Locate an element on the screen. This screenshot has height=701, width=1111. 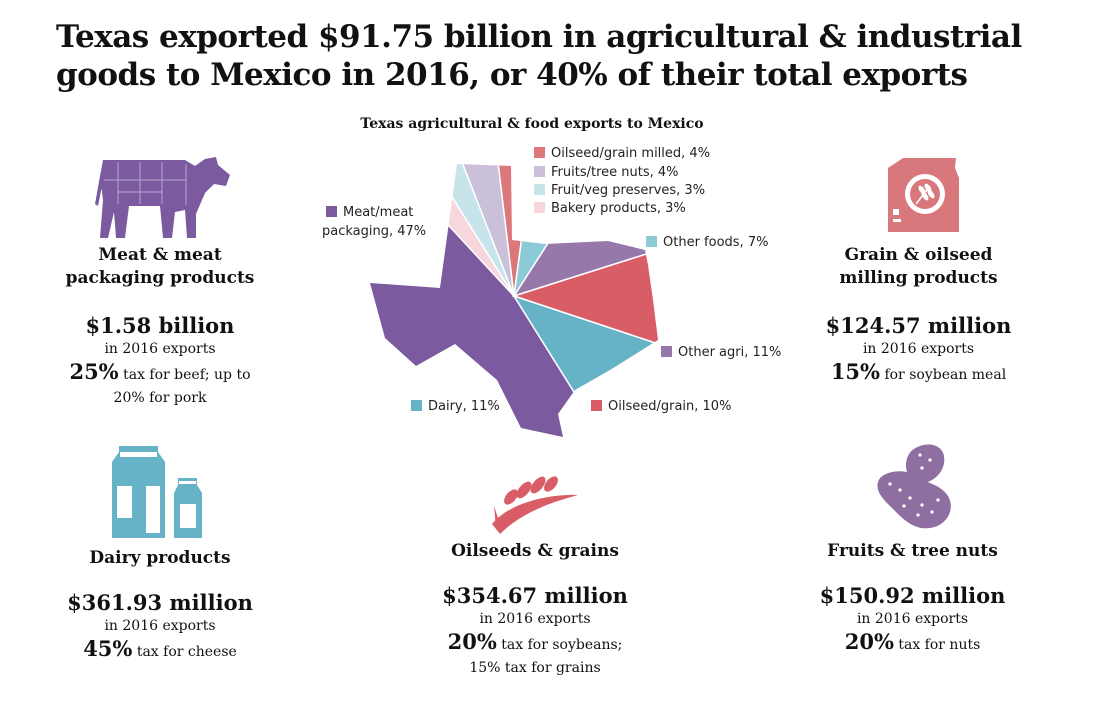
legend-dairy: Dairy, 11% is located at coordinates (455, 406).